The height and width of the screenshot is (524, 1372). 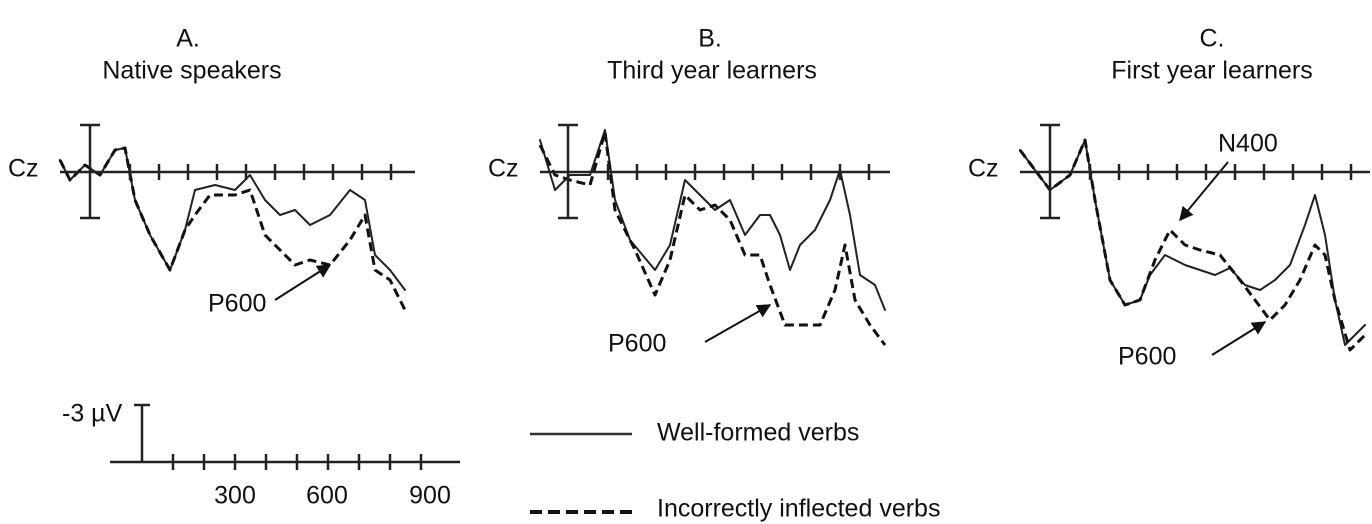 I want to click on amplitude-label: -3 µV, so click(x=92, y=414).